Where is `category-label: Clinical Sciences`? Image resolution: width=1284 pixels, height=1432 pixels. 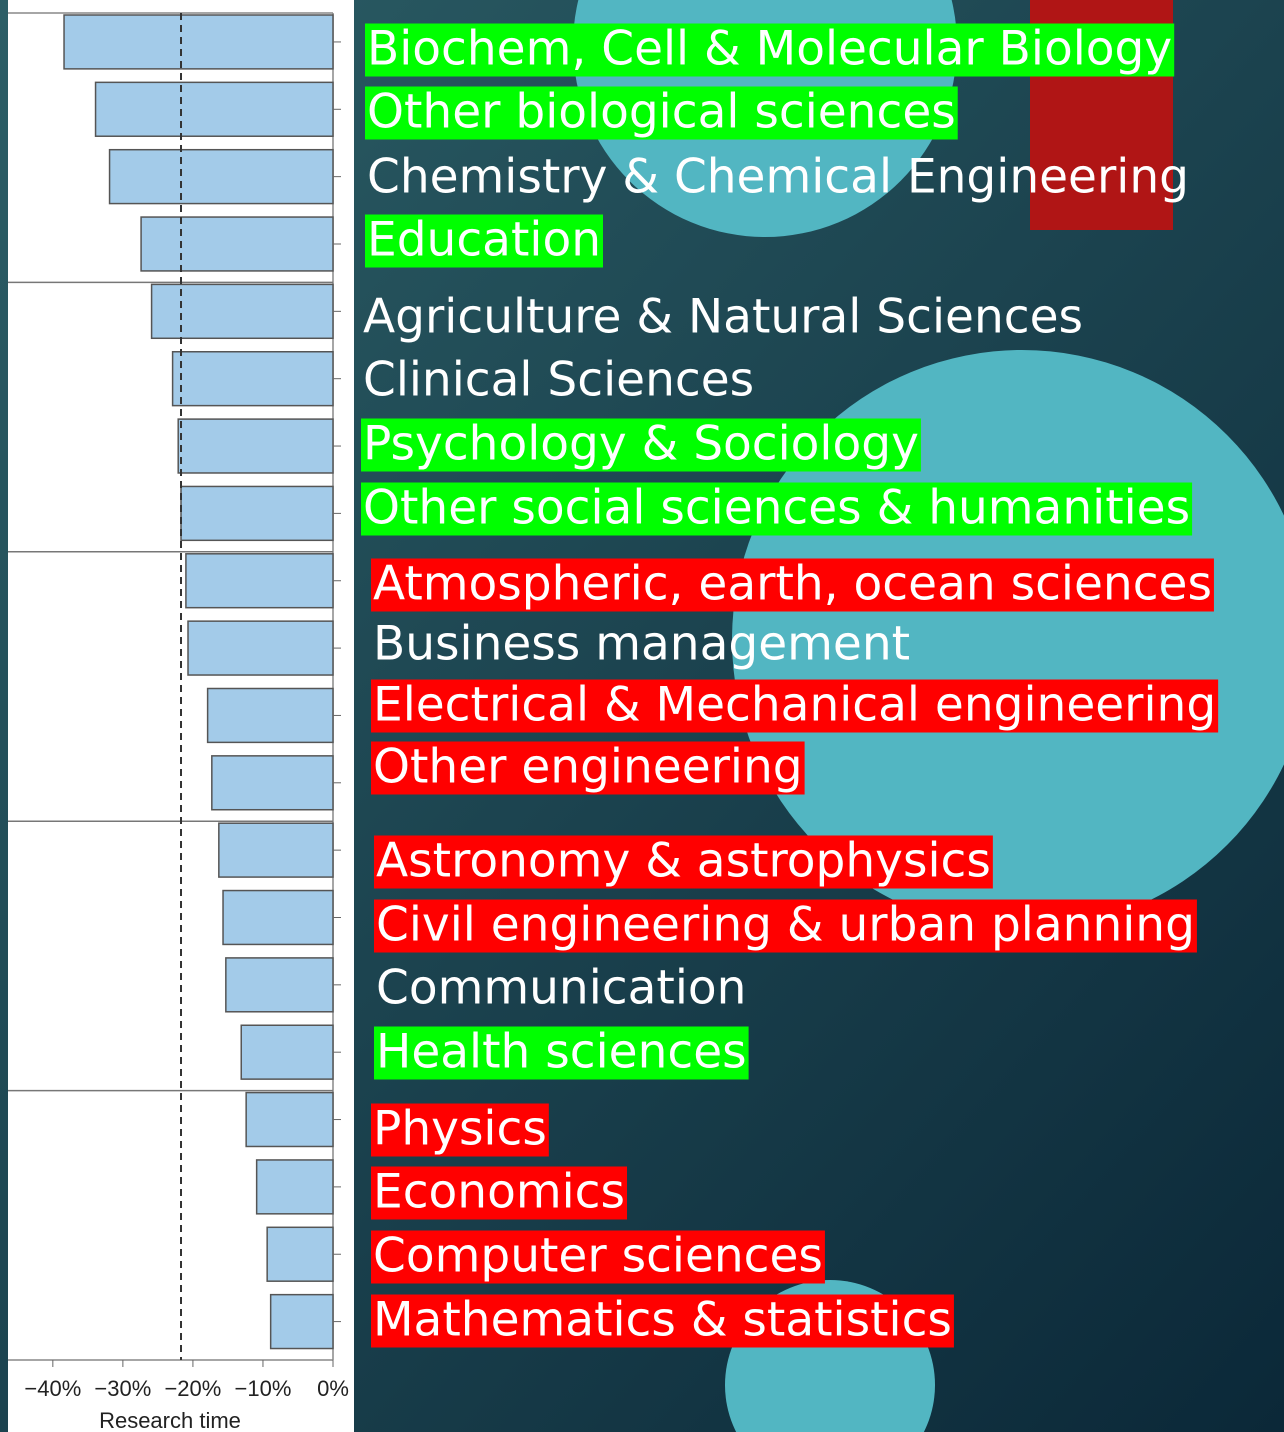 category-label: Clinical Sciences is located at coordinates (558, 380).